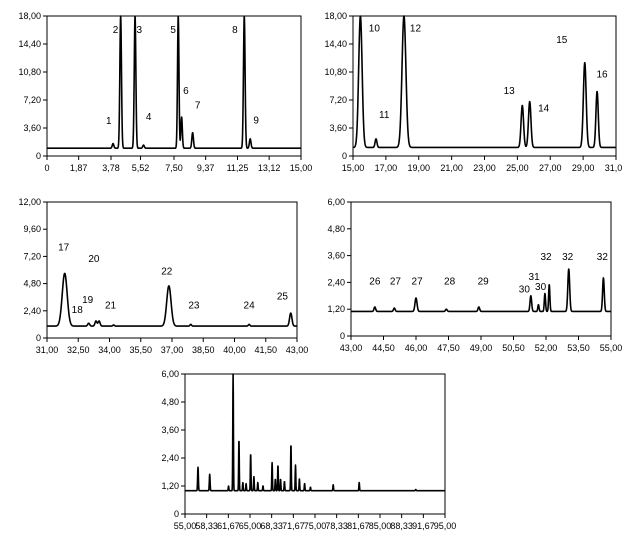 The image size is (622, 542). Describe the element at coordinates (46, 168) in the screenshot. I see `x-tick-label: 0` at that location.